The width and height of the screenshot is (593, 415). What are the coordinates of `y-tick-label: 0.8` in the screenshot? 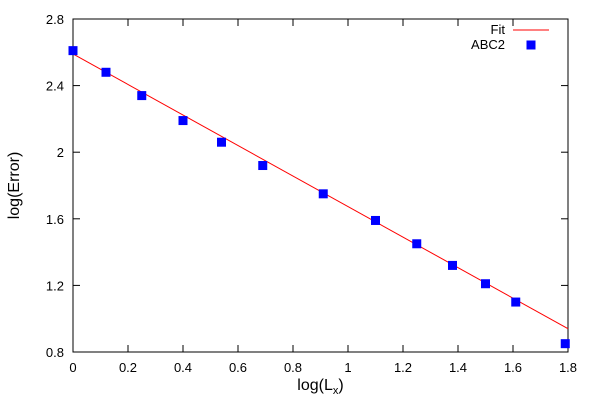 It's located at (55, 352).